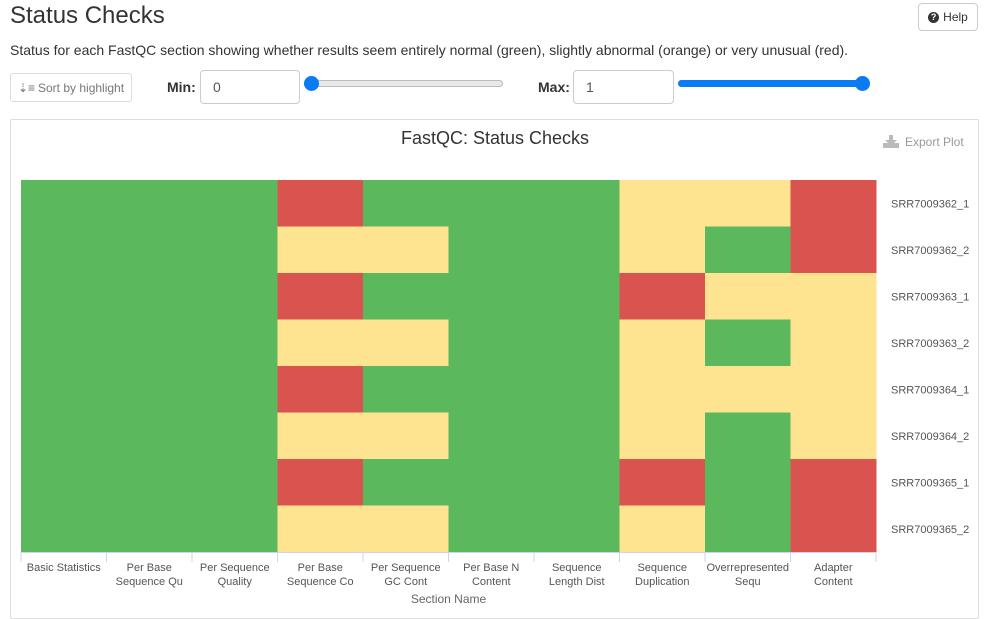 The width and height of the screenshot is (986, 619). I want to click on export-plot-label: Export Plot, so click(934, 141).